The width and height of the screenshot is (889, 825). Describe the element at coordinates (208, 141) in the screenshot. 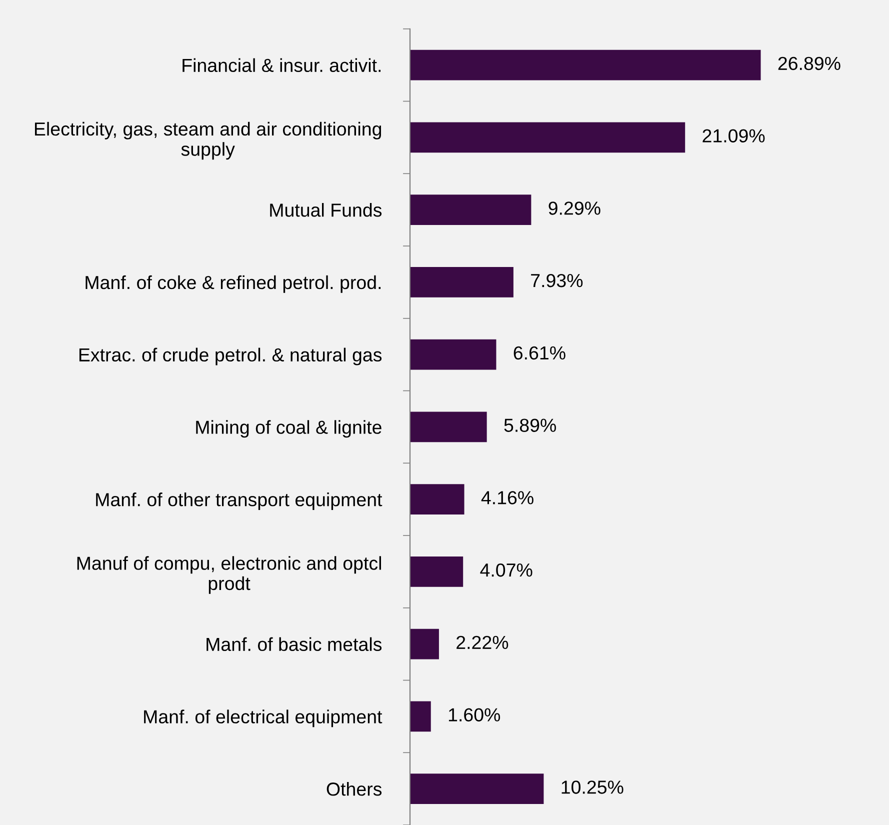

I see `y-tick-label: Electricity, gas, steam and air conditioning supply` at that location.